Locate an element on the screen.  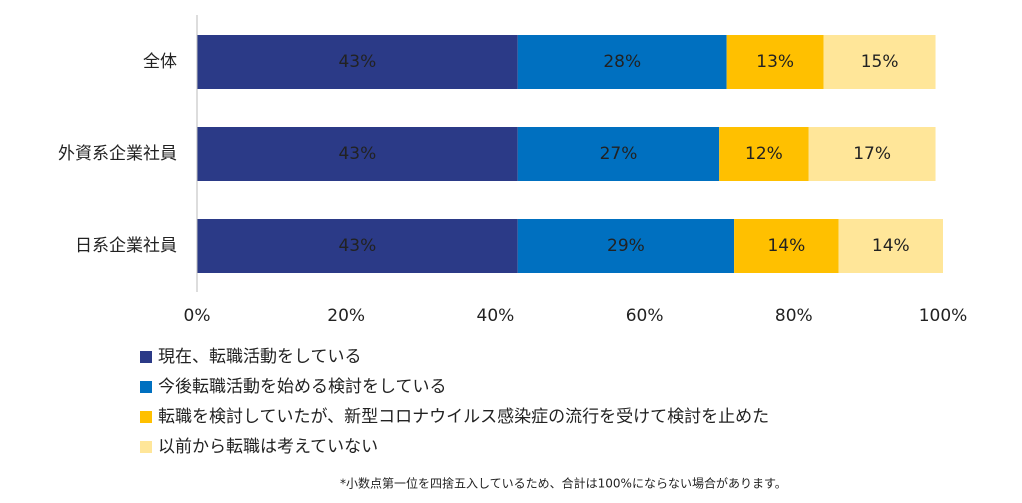
data-label: 28% is located at coordinates (622, 62).